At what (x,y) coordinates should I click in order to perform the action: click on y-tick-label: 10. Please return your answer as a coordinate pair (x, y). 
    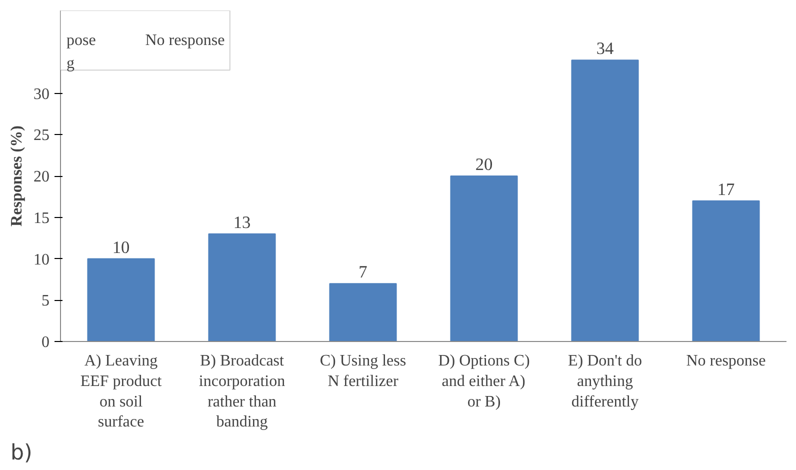
    Looking at the image, I should click on (42, 259).